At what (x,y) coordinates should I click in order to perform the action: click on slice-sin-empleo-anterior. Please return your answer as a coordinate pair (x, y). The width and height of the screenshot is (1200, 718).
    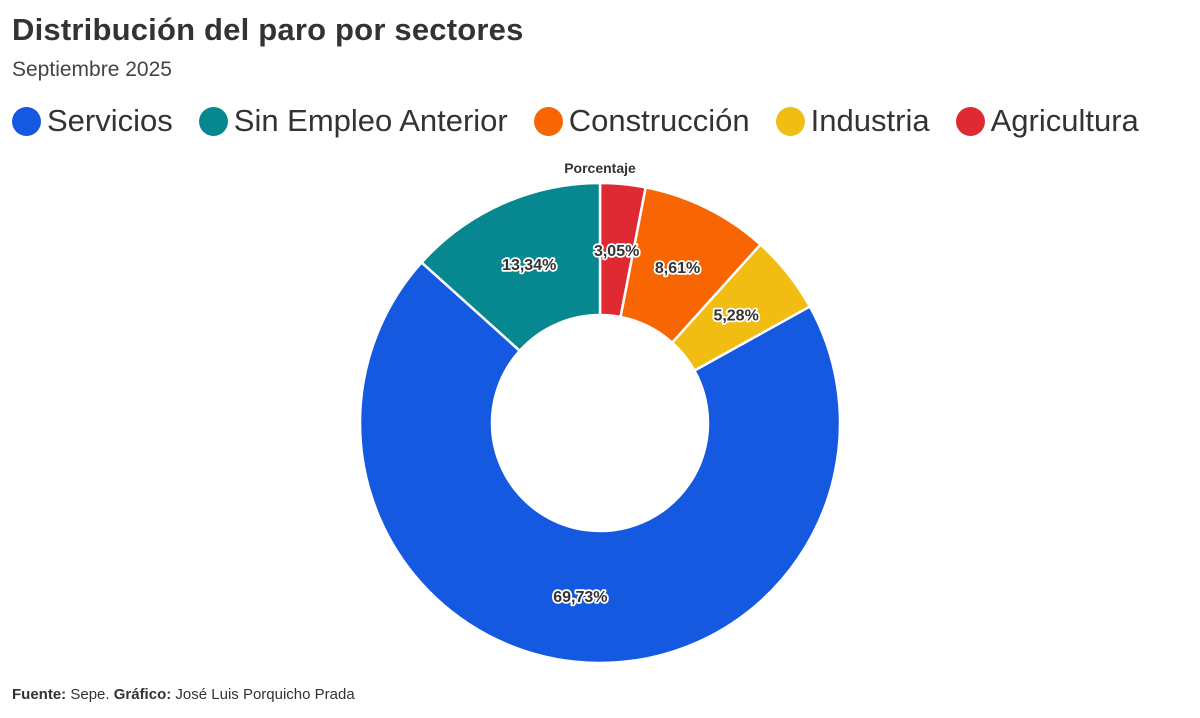
    Looking at the image, I should click on (511, 267).